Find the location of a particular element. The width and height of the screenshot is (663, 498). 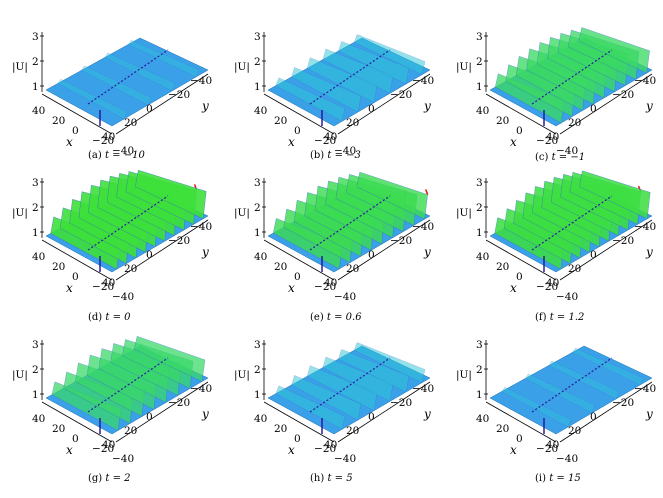

caption-time: t = −10 is located at coordinates (124, 155).